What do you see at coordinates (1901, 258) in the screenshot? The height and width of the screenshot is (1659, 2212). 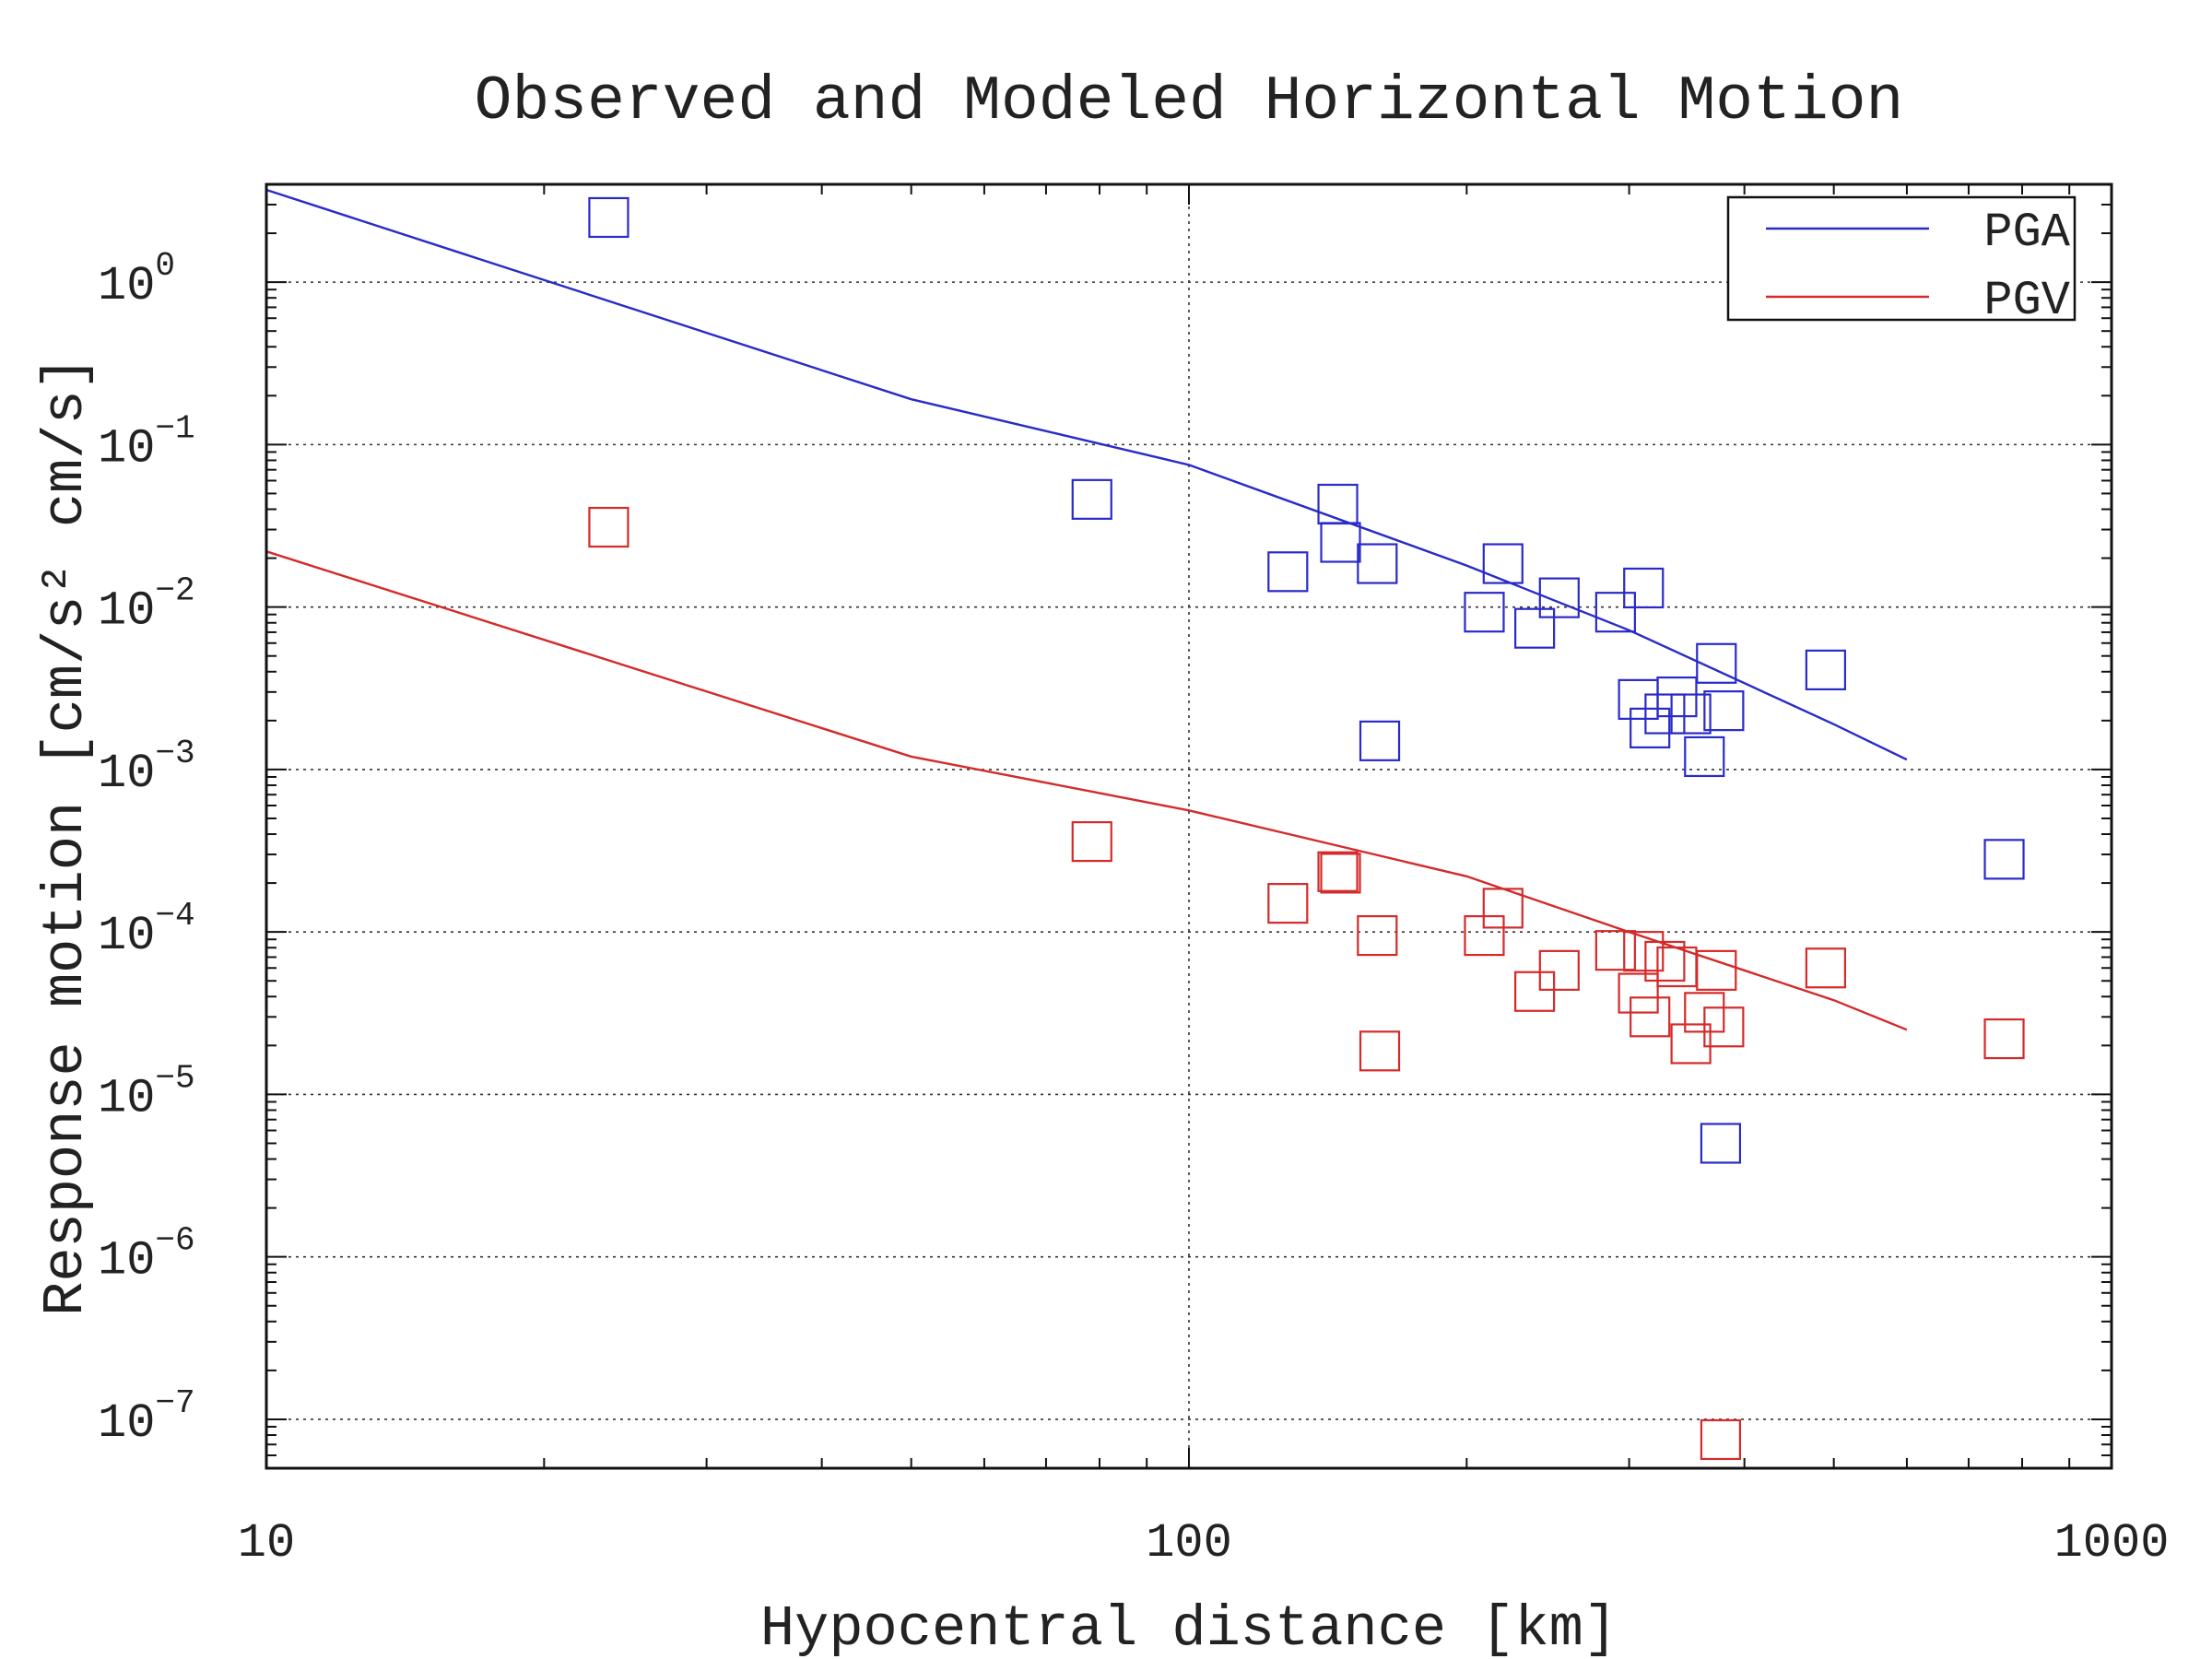 I see `legend-box` at bounding box center [1901, 258].